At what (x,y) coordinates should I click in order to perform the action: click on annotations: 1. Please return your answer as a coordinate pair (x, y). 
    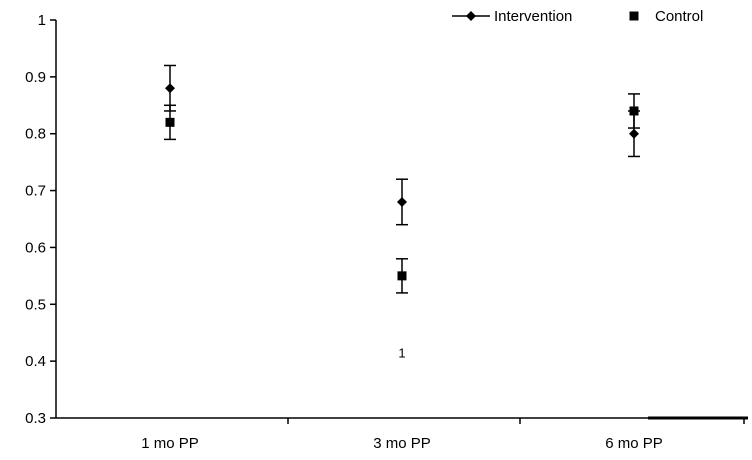
    Looking at the image, I should click on (401, 353).